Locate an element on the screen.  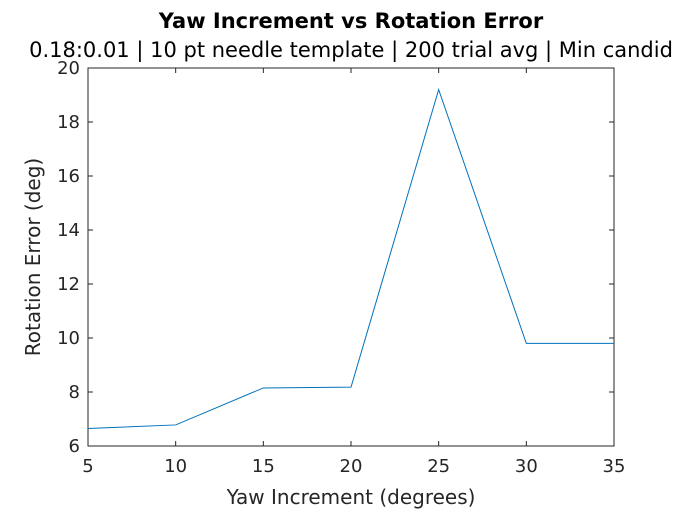
y-tick-label: 10 is located at coordinates (68, 338).